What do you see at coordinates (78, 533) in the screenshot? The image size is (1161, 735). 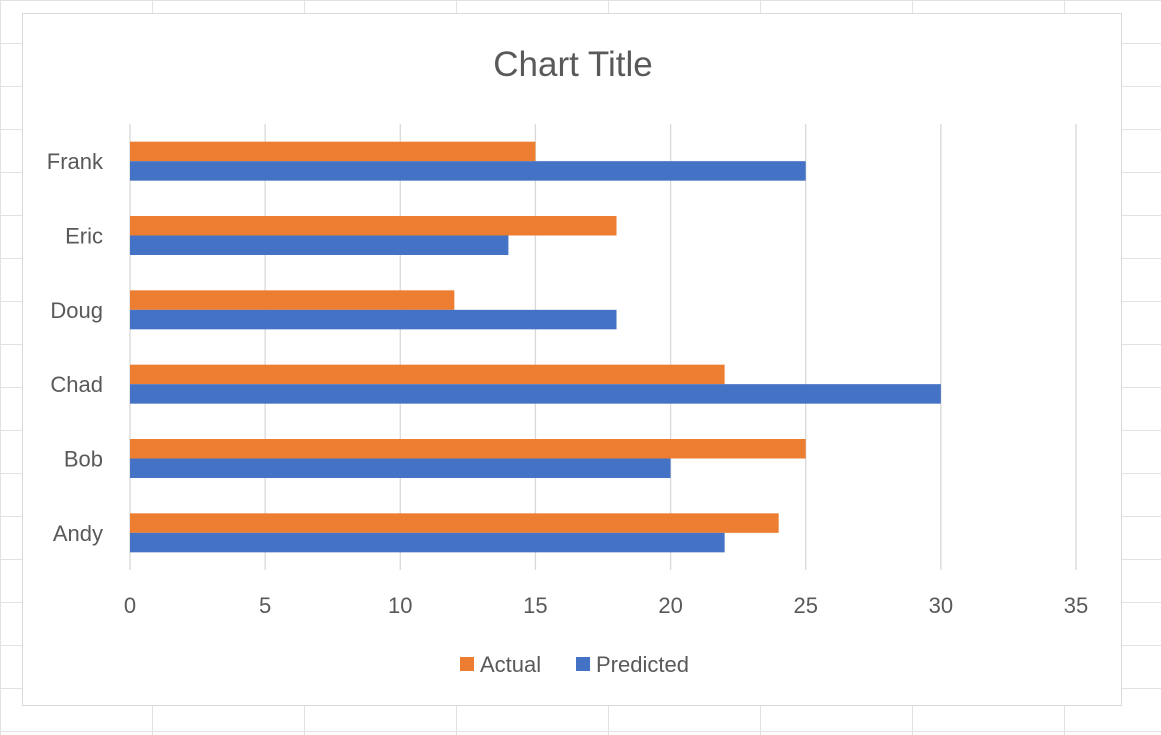 I see `category-label-andy: Andy` at bounding box center [78, 533].